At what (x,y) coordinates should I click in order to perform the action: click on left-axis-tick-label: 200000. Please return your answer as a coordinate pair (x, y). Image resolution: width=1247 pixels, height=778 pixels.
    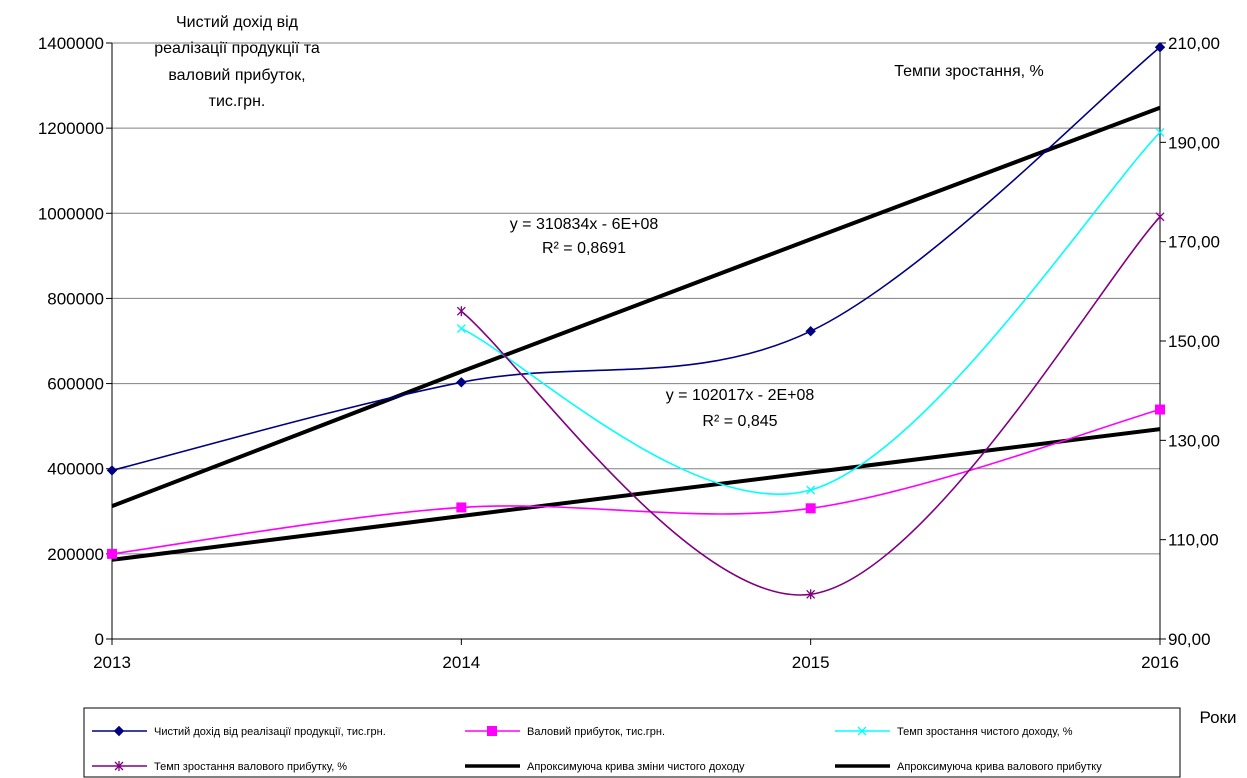
    Looking at the image, I should click on (75, 554).